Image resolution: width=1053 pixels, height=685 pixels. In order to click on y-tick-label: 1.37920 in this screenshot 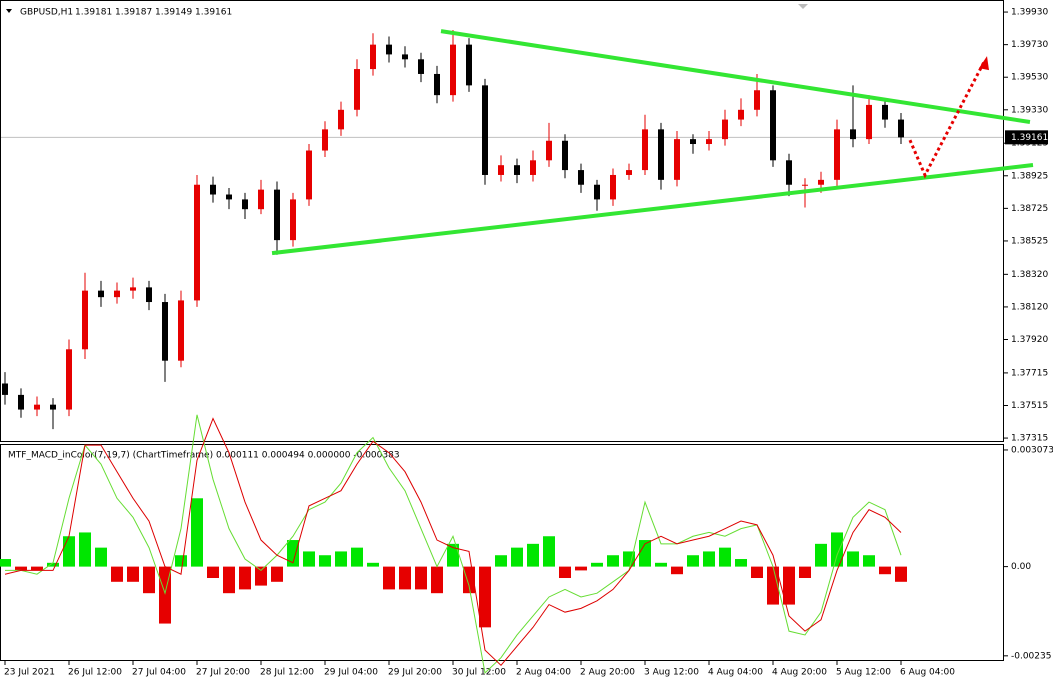, I will do `click(1029, 340)`.